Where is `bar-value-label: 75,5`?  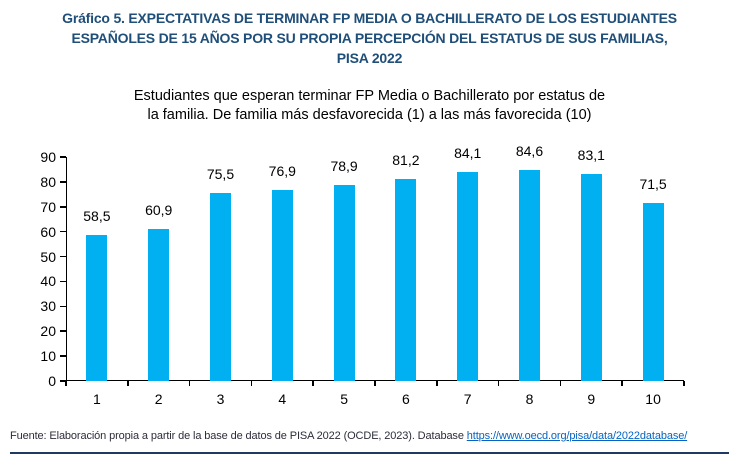
bar-value-label: 75,5 is located at coordinates (220, 174).